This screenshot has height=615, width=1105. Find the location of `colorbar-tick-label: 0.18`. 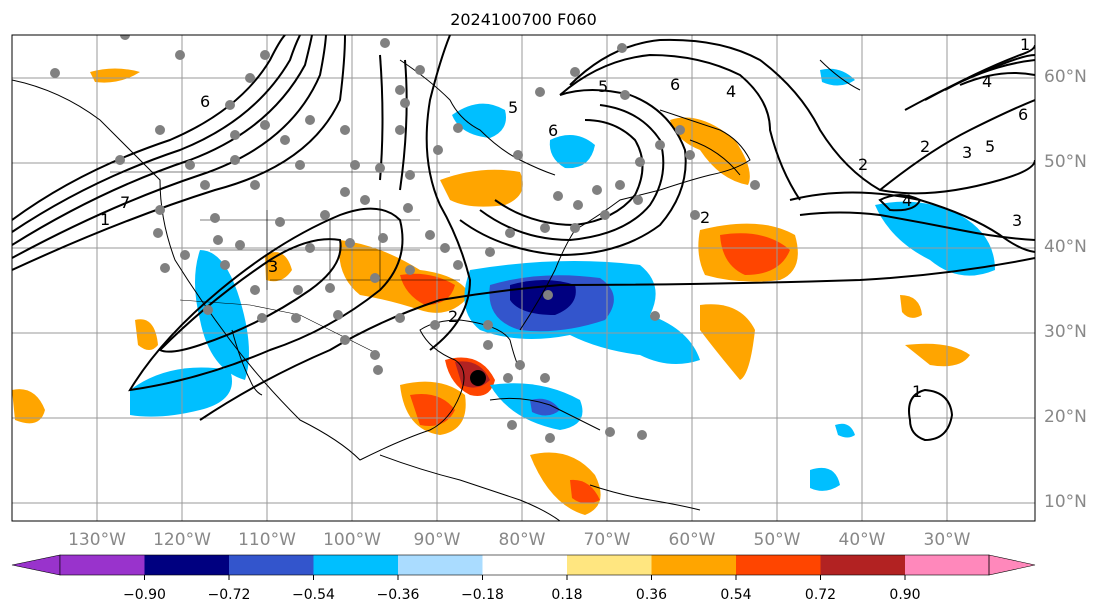

colorbar-tick-label: 0.18 is located at coordinates (567, 595).